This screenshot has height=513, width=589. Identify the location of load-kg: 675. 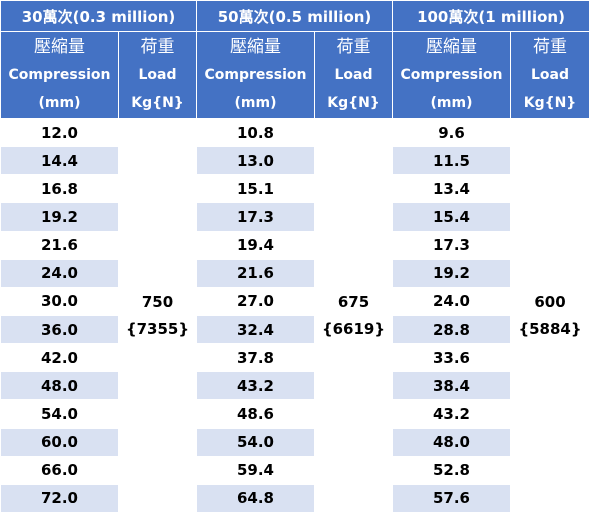
(353, 301).